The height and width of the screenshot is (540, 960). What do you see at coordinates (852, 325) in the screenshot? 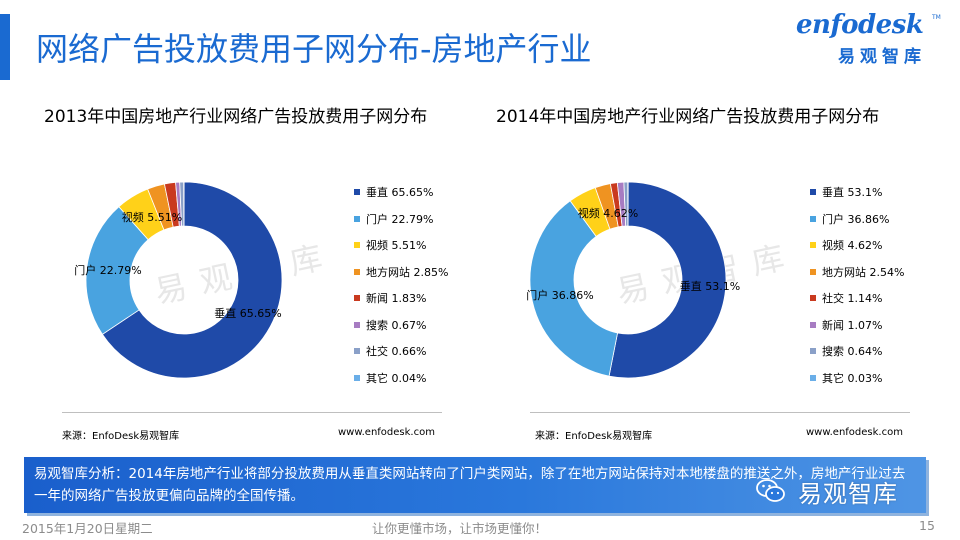
I see `legend-label: 新闻 1.07%` at bounding box center [852, 325].